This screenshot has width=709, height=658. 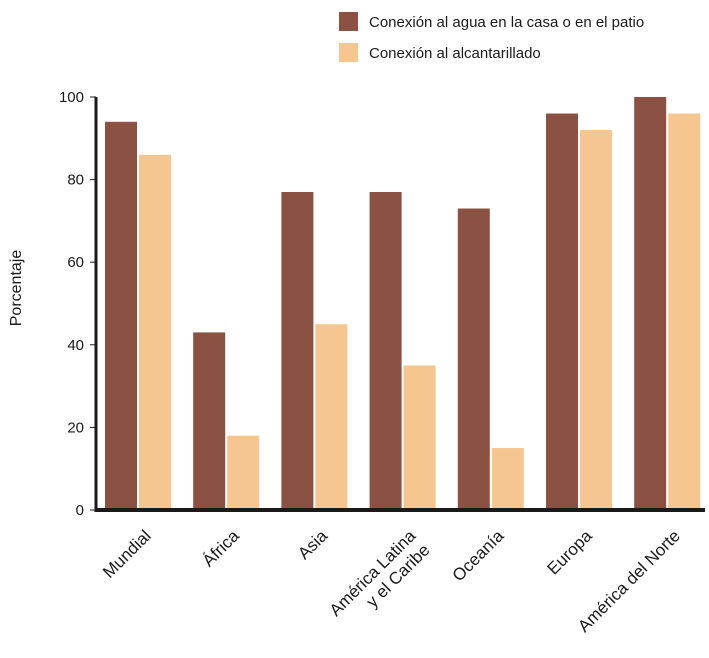 I want to click on category-label: Oceanía, so click(x=478, y=555).